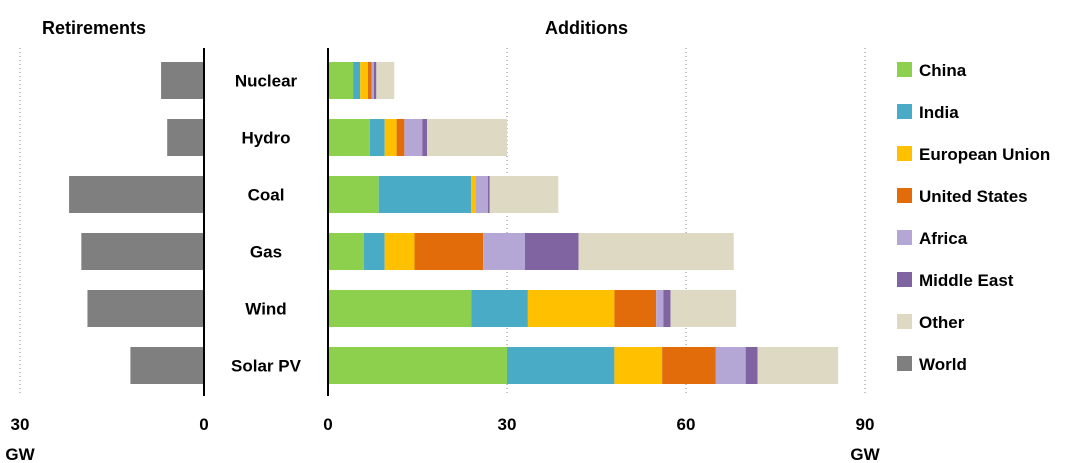 This screenshot has height=463, width=1090. Describe the element at coordinates (904, 153) in the screenshot. I see `legend-swatch-european-union` at that location.